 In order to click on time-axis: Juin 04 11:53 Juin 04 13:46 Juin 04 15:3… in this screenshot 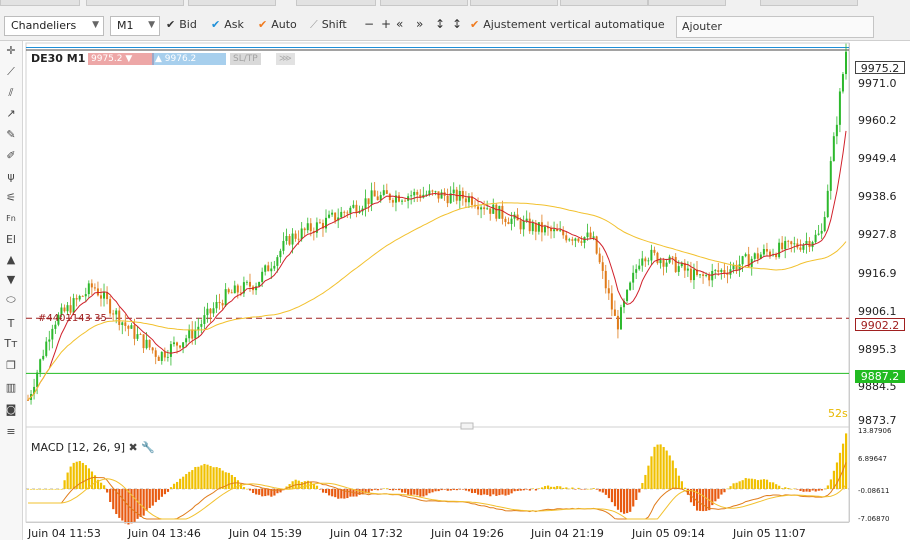, I will do `click(437, 531)`.